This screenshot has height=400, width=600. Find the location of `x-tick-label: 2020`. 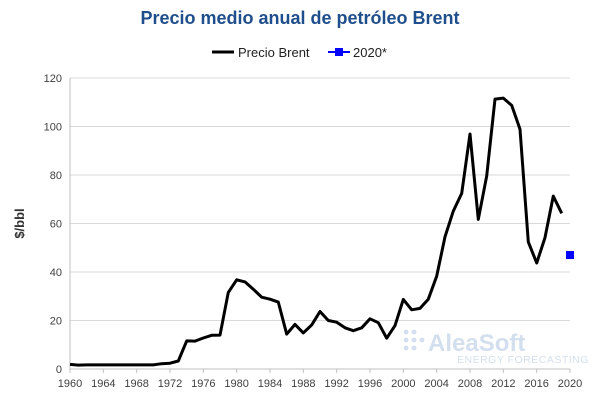

x-tick-label: 2020 is located at coordinates (570, 384).